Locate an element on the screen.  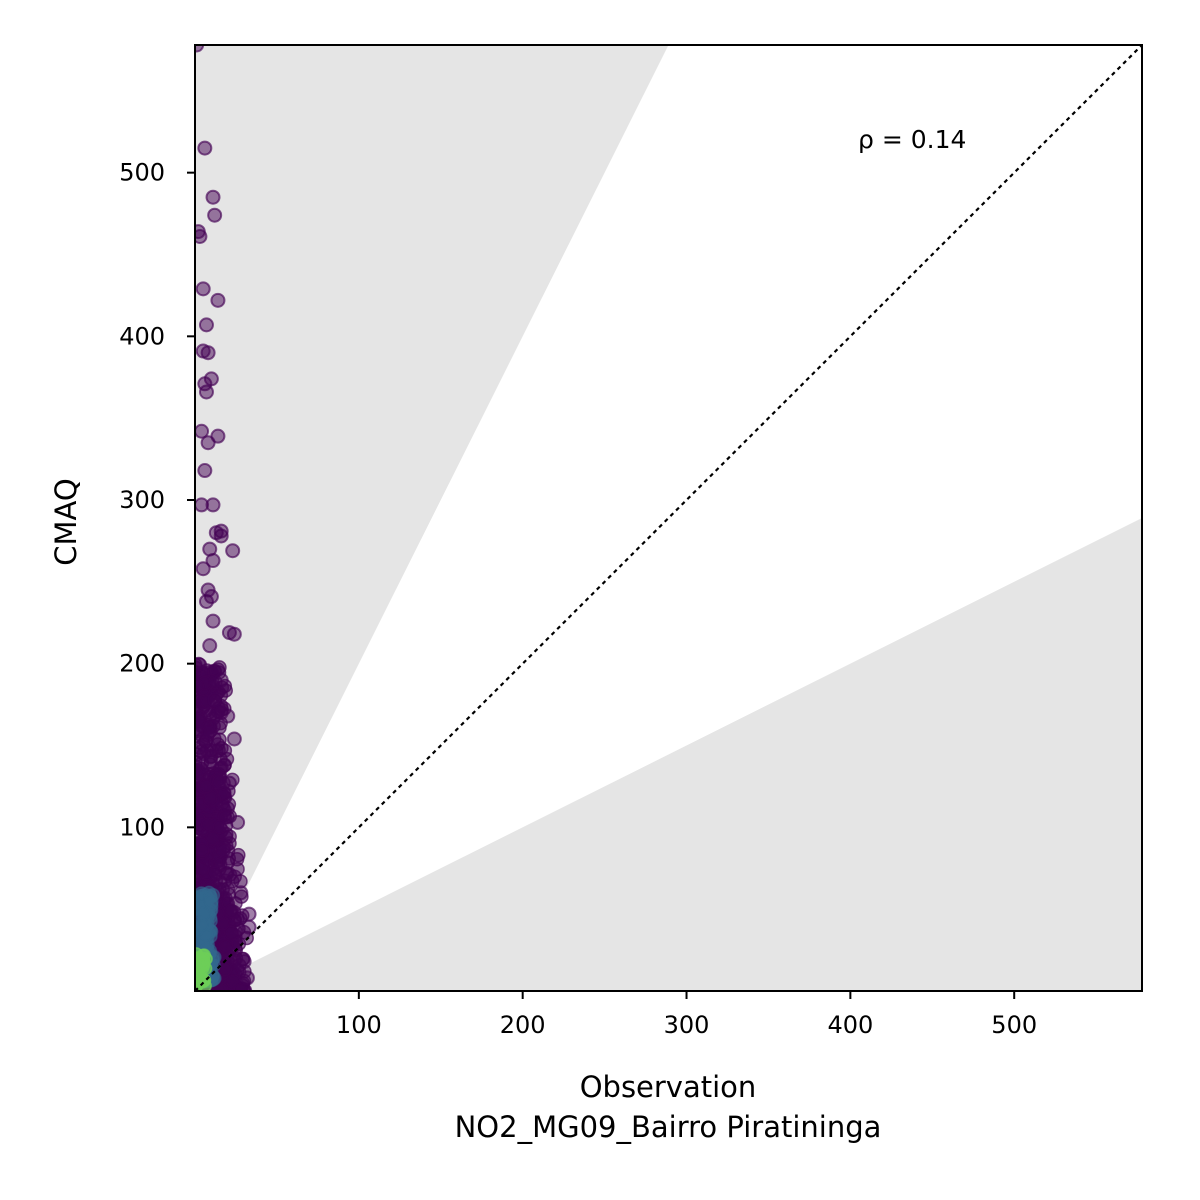
y-tick-label: 300 is located at coordinates (142, 500).